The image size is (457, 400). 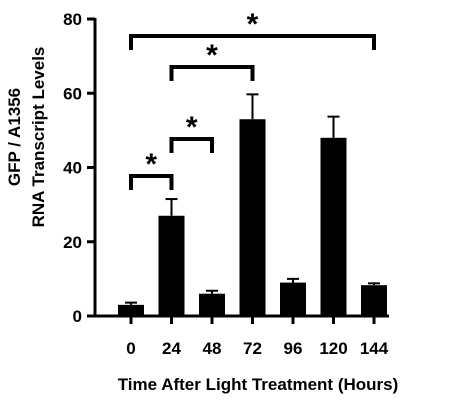 What do you see at coordinates (374, 348) in the screenshot?
I see `x-tick-label: 144` at bounding box center [374, 348].